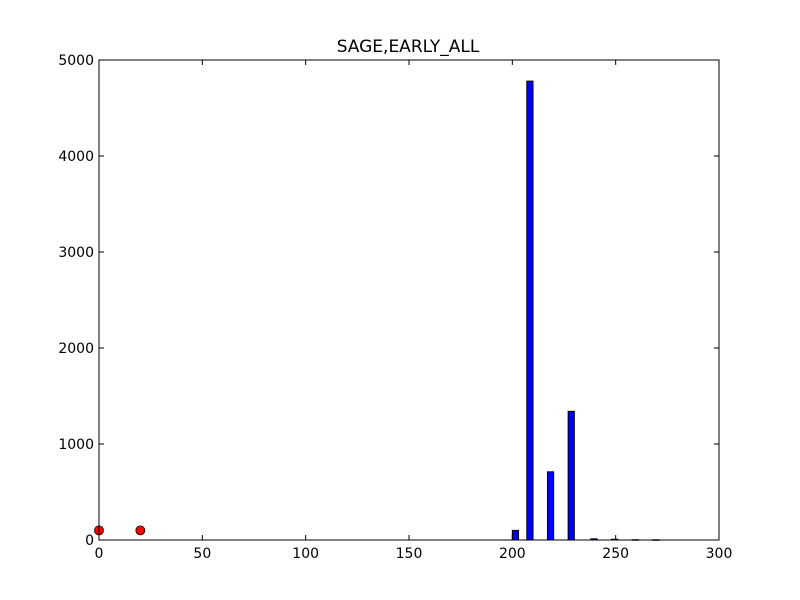  Describe the element at coordinates (76, 349) in the screenshot. I see `y-tick-label-2000: 2000` at that location.